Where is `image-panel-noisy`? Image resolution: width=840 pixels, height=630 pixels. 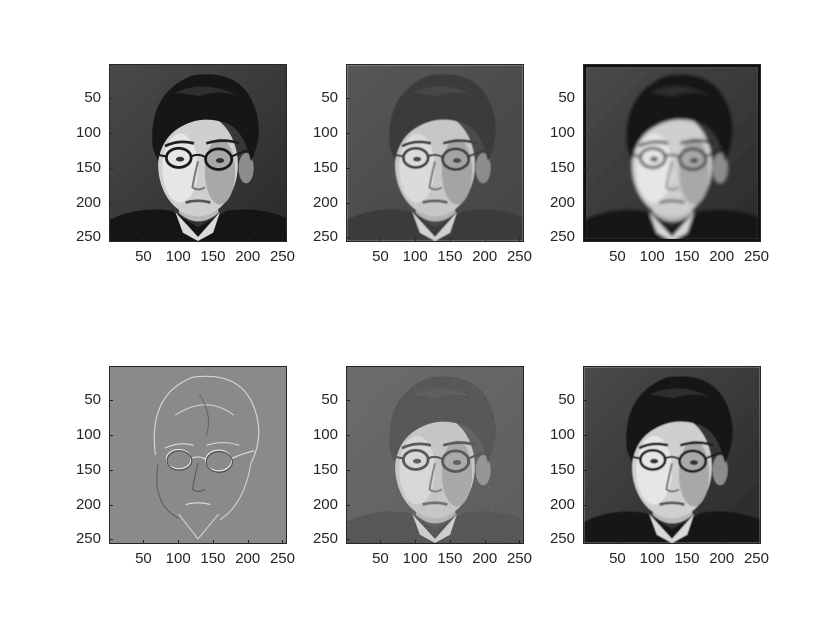 image-panel-noisy is located at coordinates (435, 455).